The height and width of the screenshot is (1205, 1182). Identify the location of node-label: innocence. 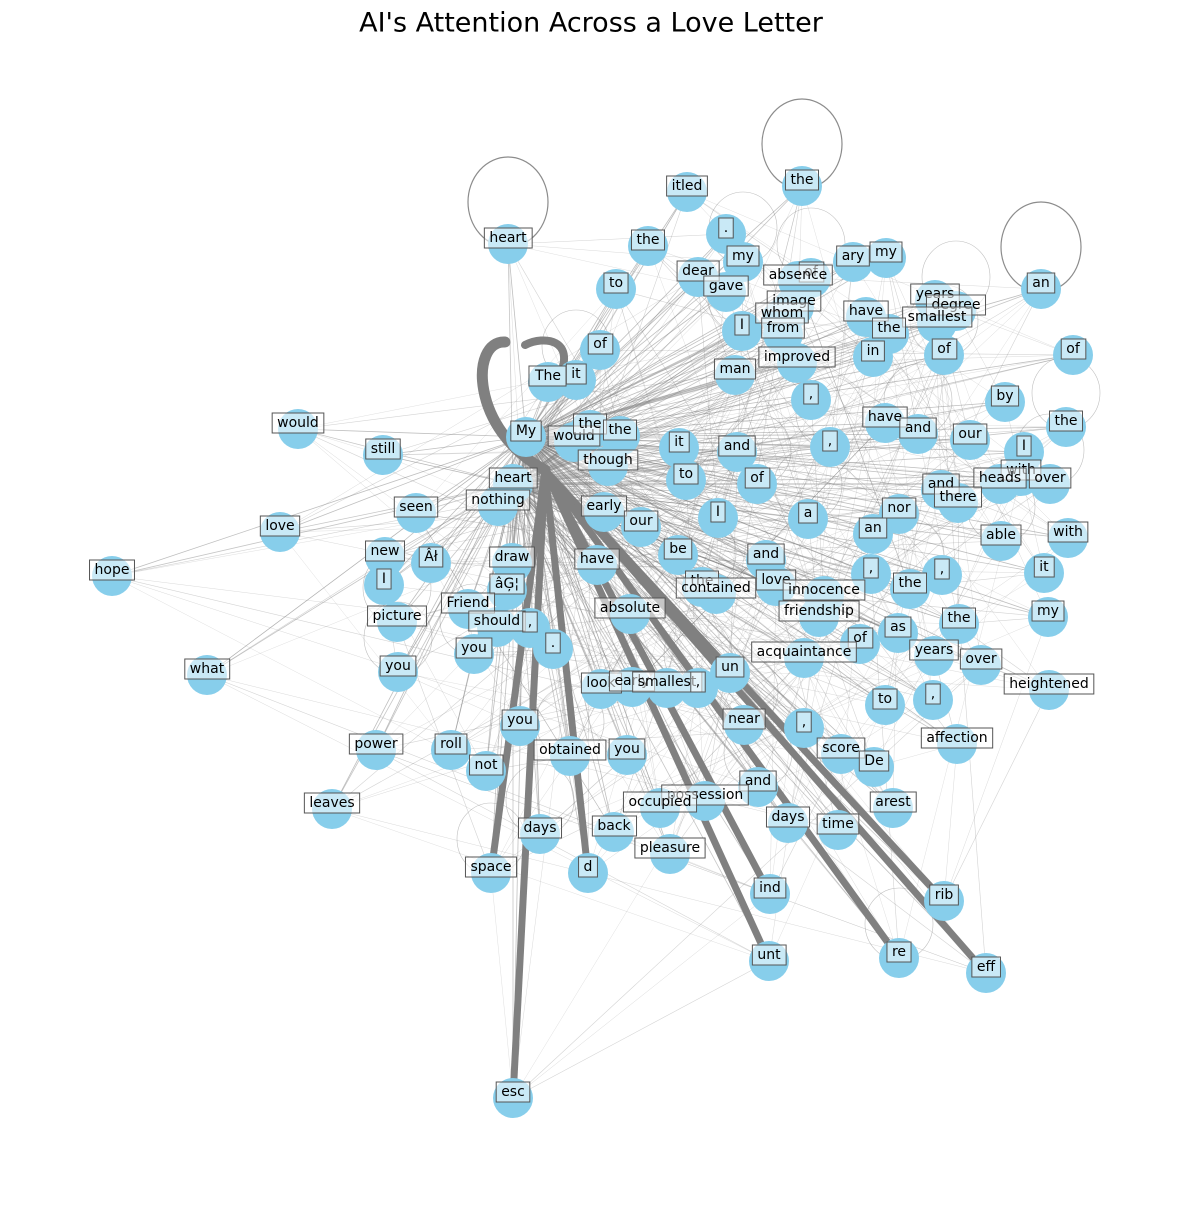
(824, 590).